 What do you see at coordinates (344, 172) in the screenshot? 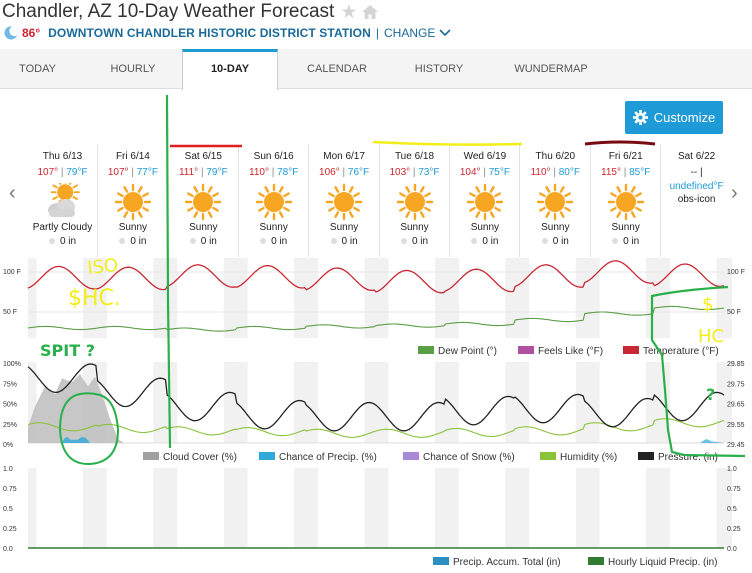
I see `day-temps: 106° | 76°F` at bounding box center [344, 172].